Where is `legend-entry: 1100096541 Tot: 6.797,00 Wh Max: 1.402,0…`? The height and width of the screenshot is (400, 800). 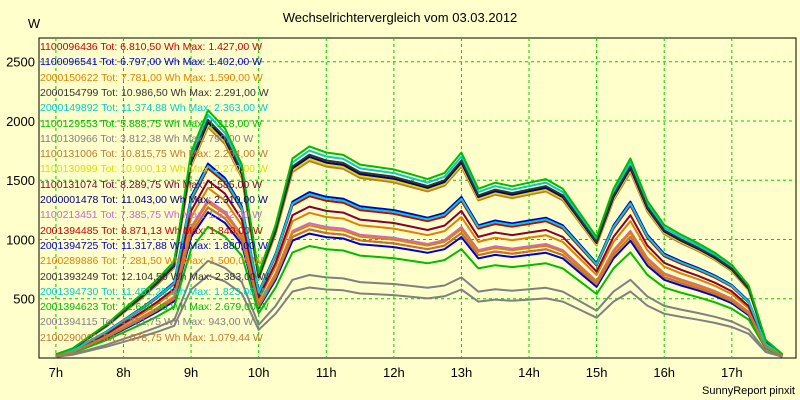
legend-entry: 1100096541 Tot: 6.797,00 Wh Max: 1.402,0… is located at coordinates (151, 62).